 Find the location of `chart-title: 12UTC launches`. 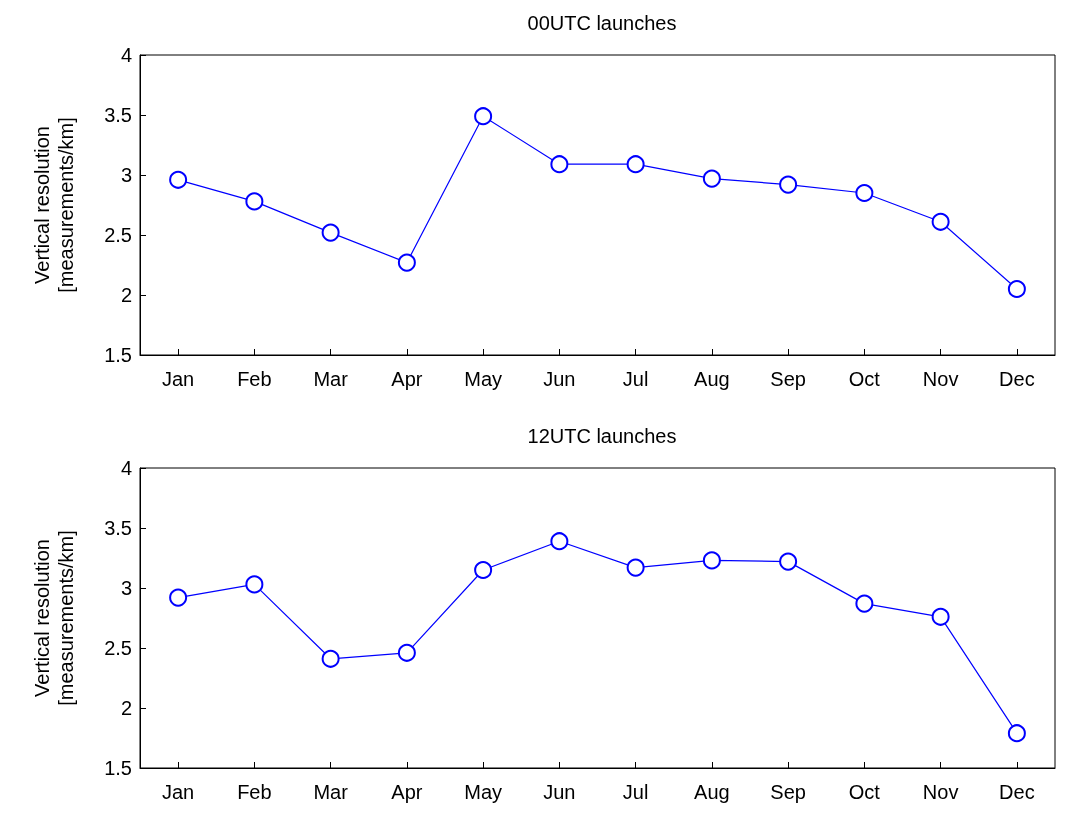

chart-title: 12UTC launches is located at coordinates (602, 436).